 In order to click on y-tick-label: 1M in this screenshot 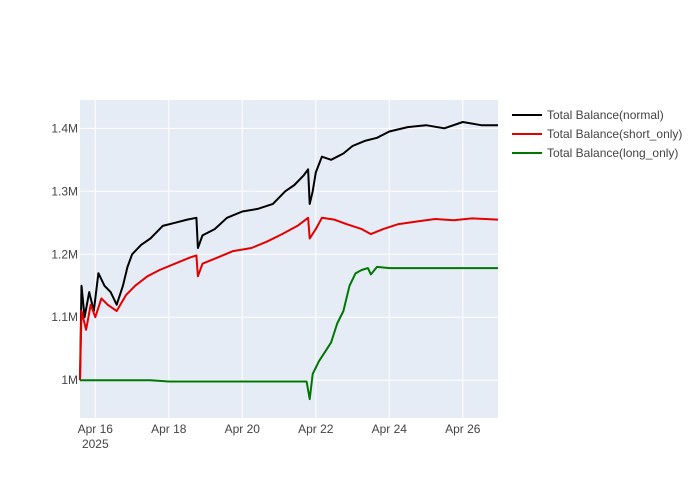, I will do `click(69, 380)`.